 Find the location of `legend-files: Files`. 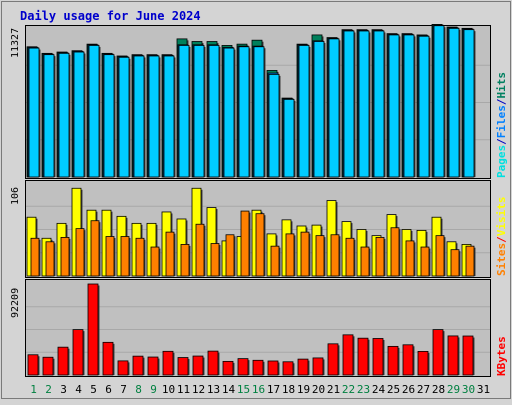

legend-files: Files is located at coordinates (501, 121).